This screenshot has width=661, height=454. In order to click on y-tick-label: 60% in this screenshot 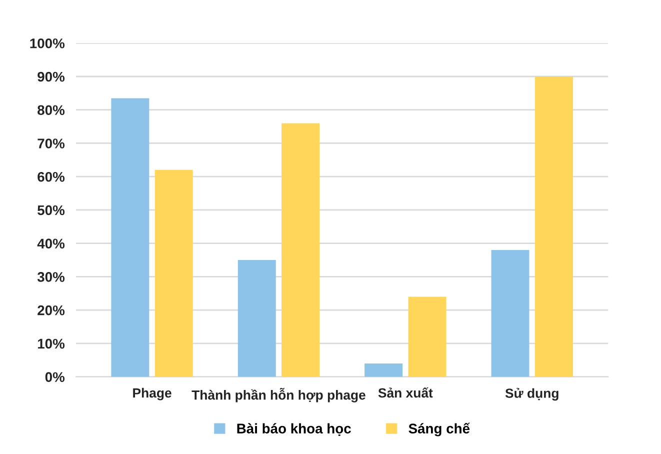, I will do `click(51, 177)`.